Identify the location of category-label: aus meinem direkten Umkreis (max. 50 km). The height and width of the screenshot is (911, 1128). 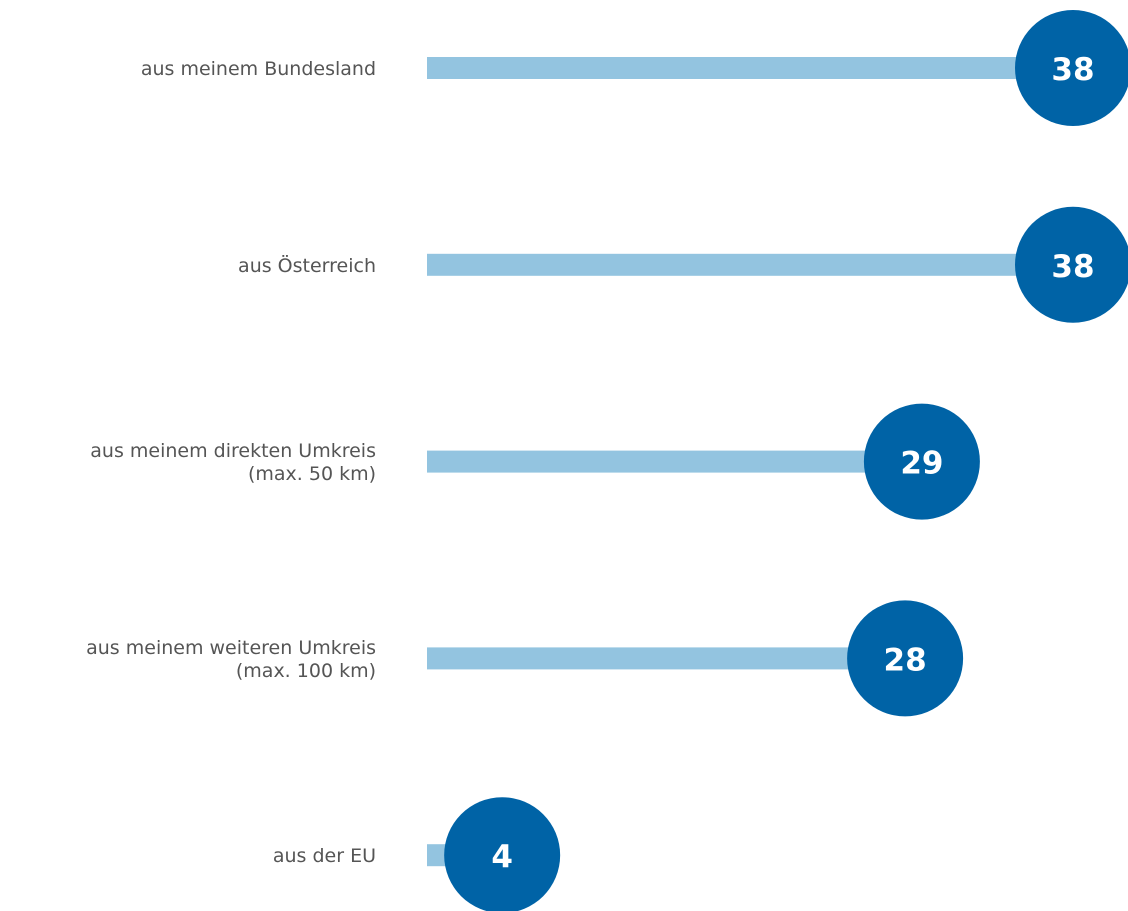
(233, 462).